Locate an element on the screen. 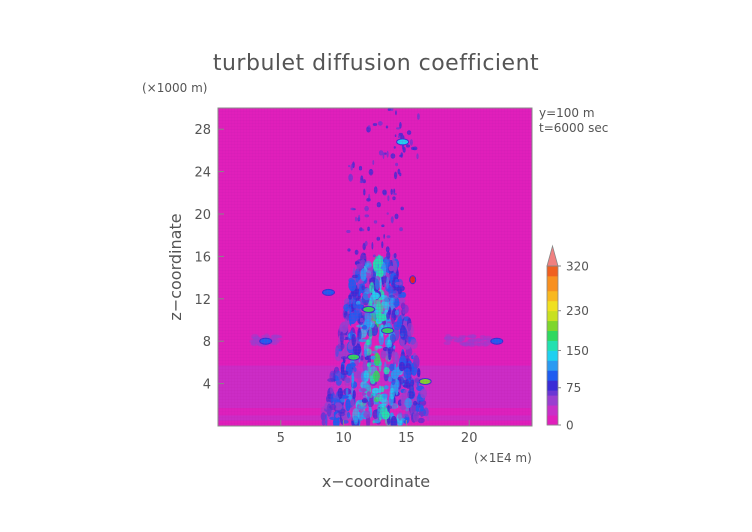 The height and width of the screenshot is (532, 752). y-axis-unit: (×1000 m) is located at coordinates (174, 88).